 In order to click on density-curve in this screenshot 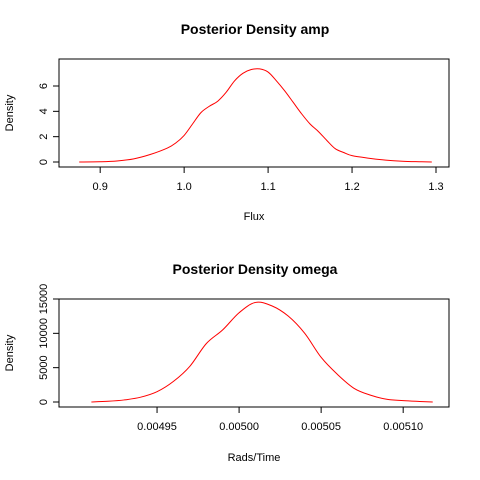, I will do `click(255, 115)`.